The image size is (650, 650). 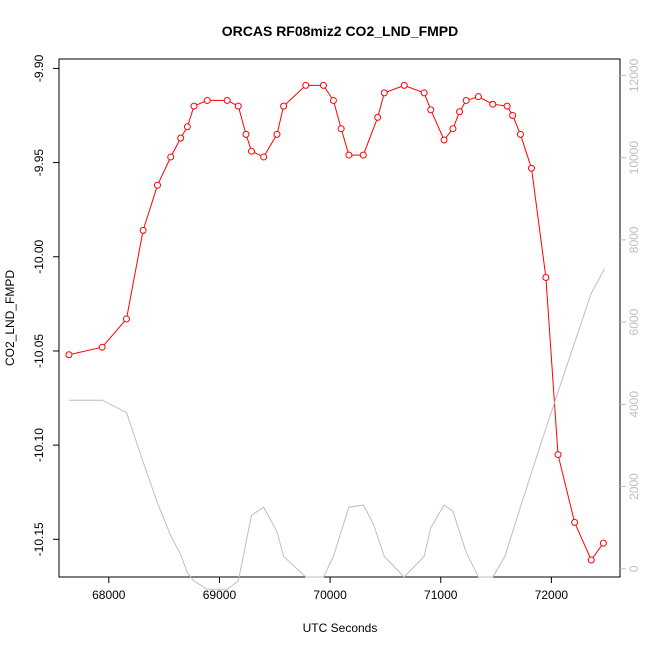 I want to click on y-tick-label: -10.10, so click(x=39, y=445).